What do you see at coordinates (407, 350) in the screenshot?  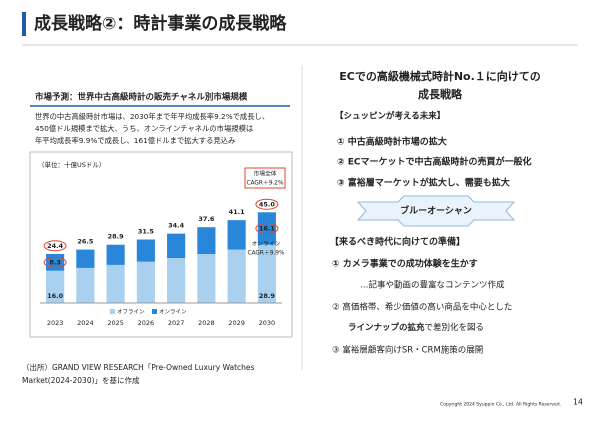 I see `prep-item: ③ 富裕層顧客向けSR・CRM施策の展開` at bounding box center [407, 350].